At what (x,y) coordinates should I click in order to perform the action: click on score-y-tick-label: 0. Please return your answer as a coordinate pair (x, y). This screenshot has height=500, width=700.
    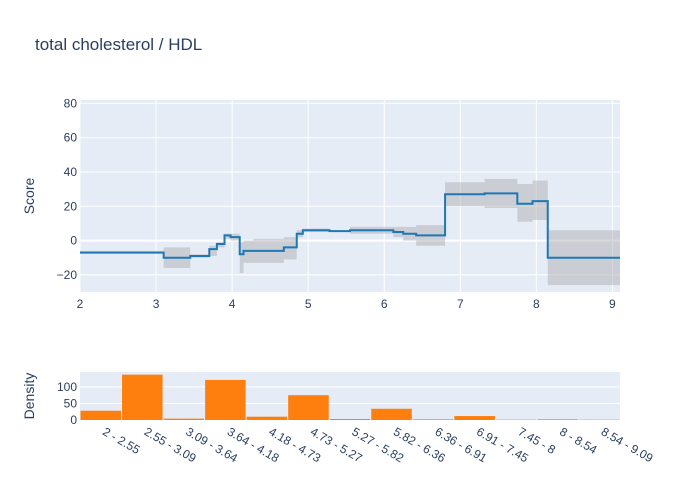
    Looking at the image, I should click on (73, 241).